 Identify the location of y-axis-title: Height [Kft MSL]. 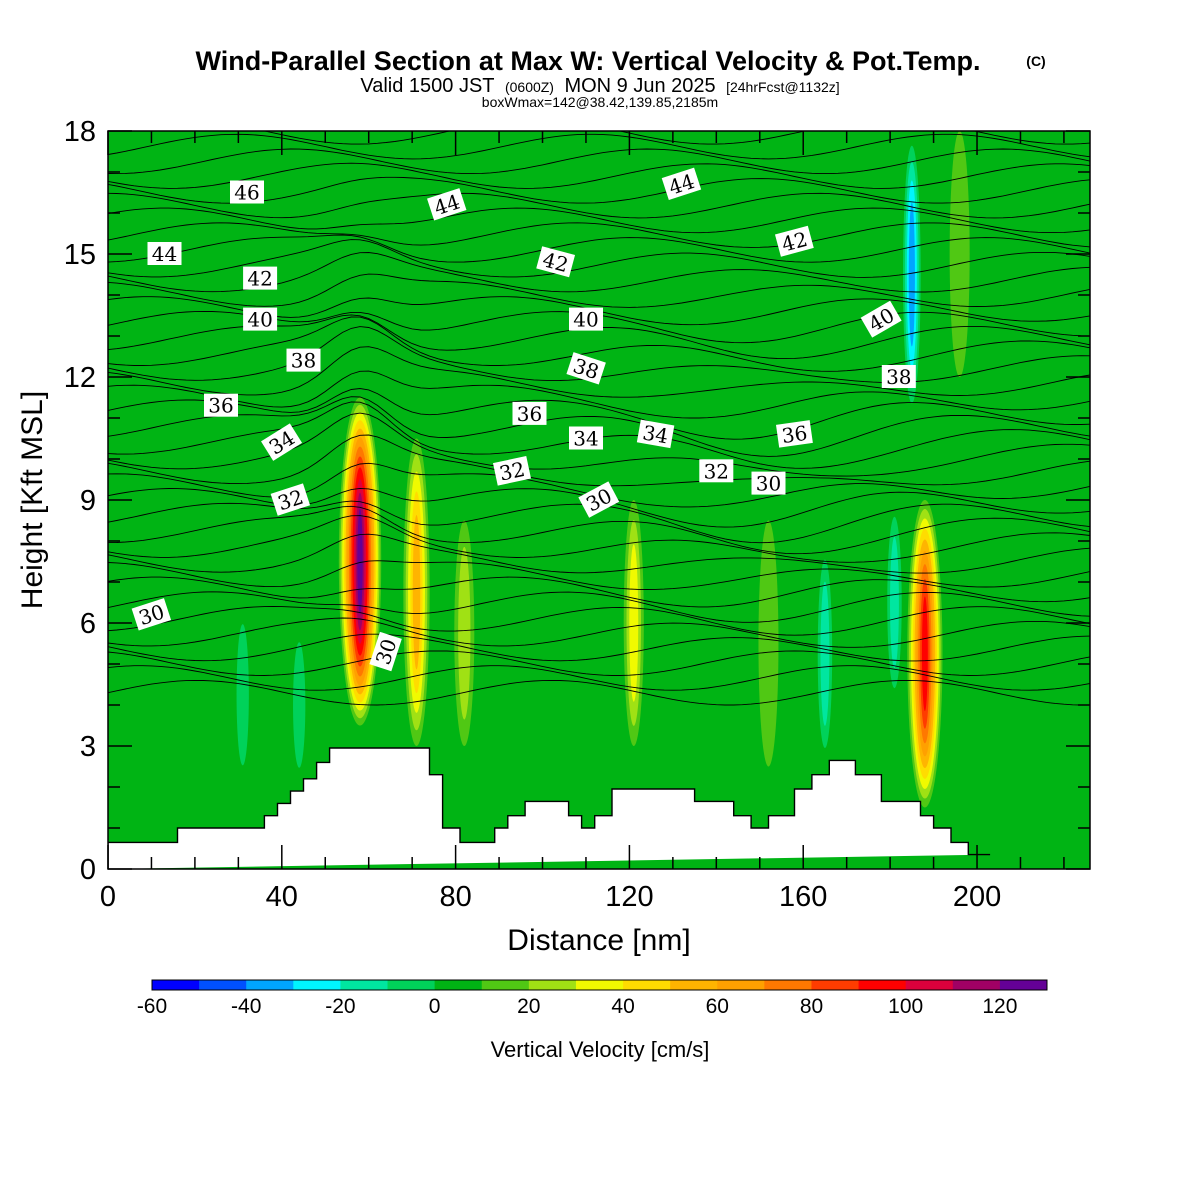
(32, 500).